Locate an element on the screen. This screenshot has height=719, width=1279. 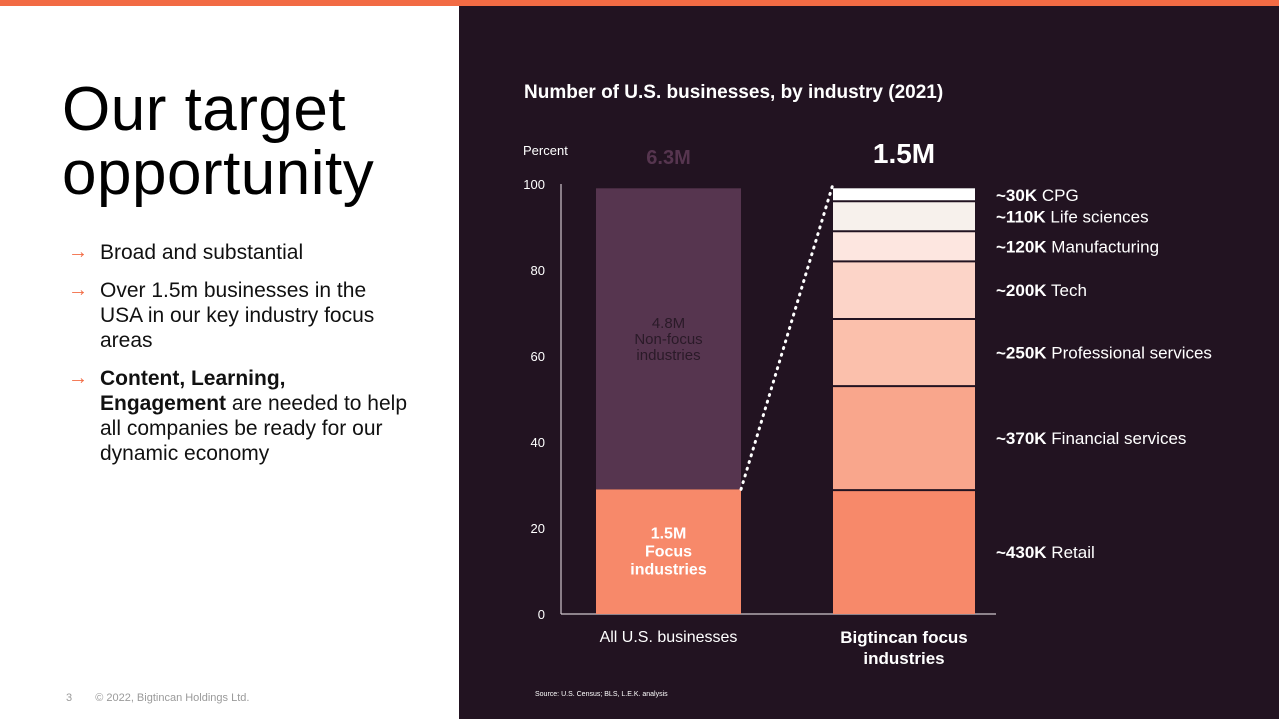
x-category-label: industries is located at coordinates (903, 658).